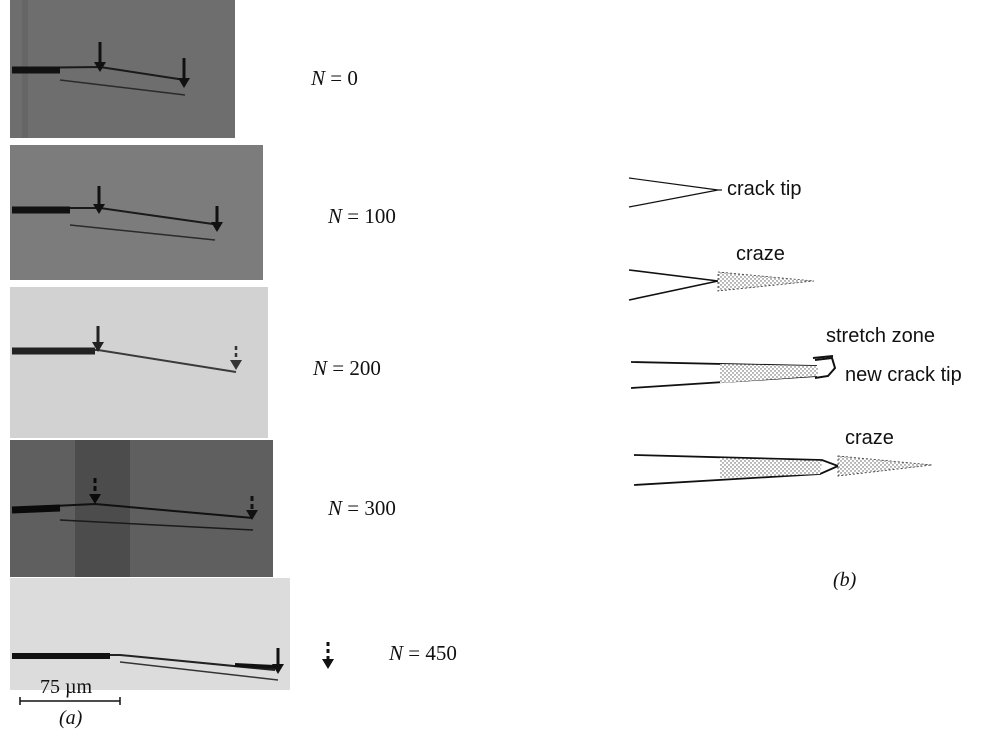 The height and width of the screenshot is (730, 990). I want to click on label-crack-tip: crack tip, so click(764, 189).